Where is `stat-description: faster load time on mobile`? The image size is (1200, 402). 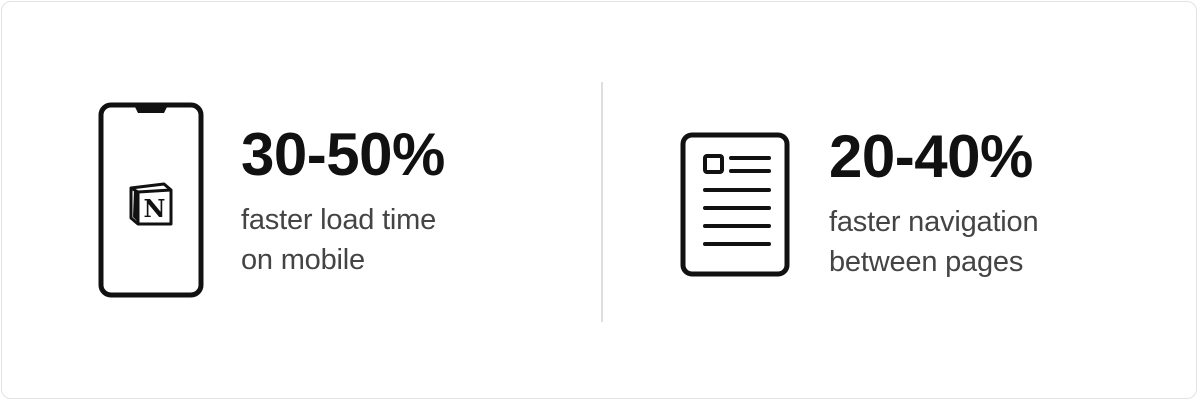
stat-description: faster load time on mobile is located at coordinates (343, 240).